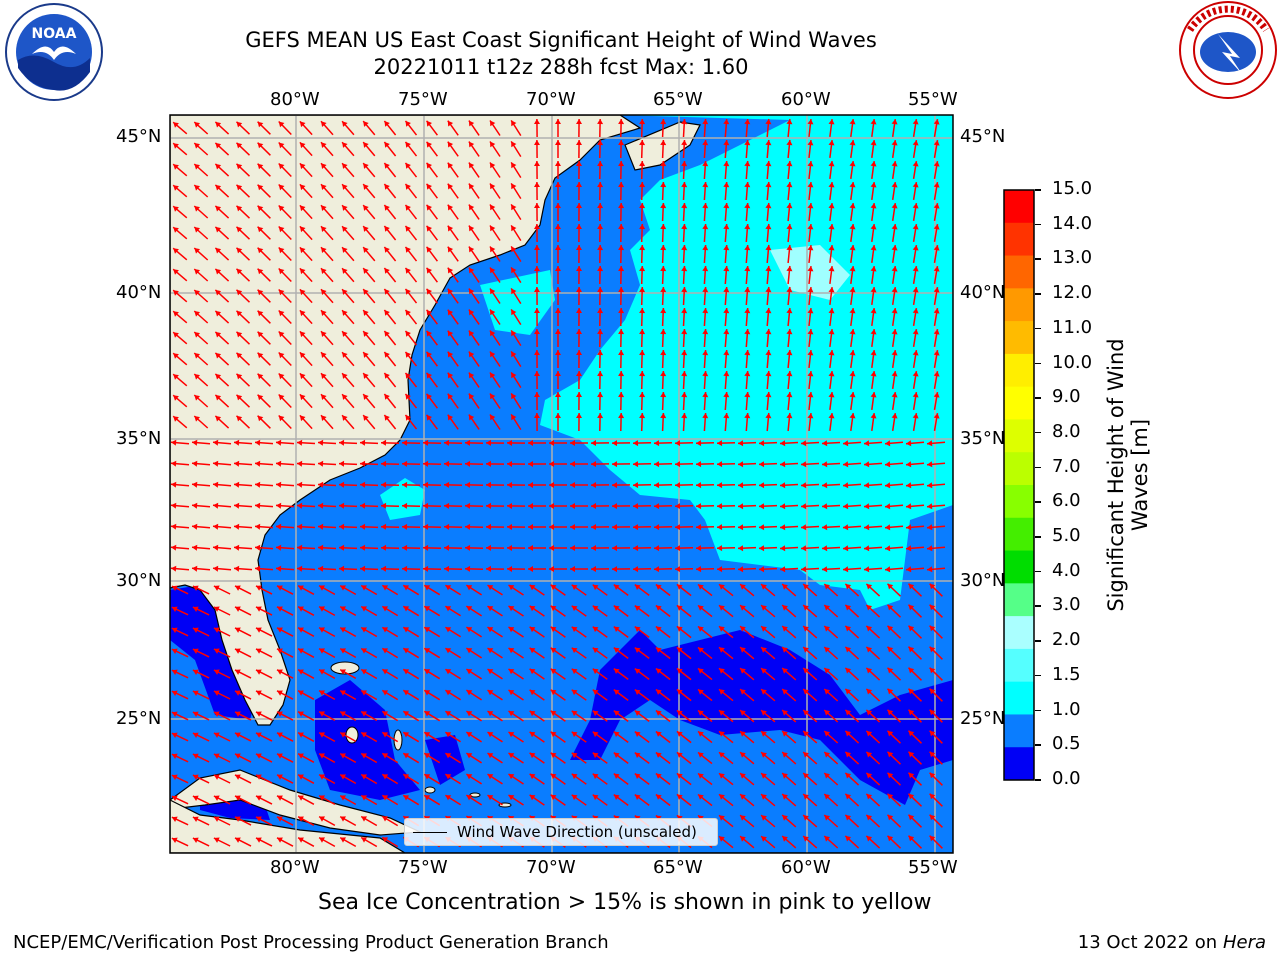 The height and width of the screenshot is (960, 1280). What do you see at coordinates (54, 52) in the screenshot?
I see `noaa-logo: NOAA` at bounding box center [54, 52].